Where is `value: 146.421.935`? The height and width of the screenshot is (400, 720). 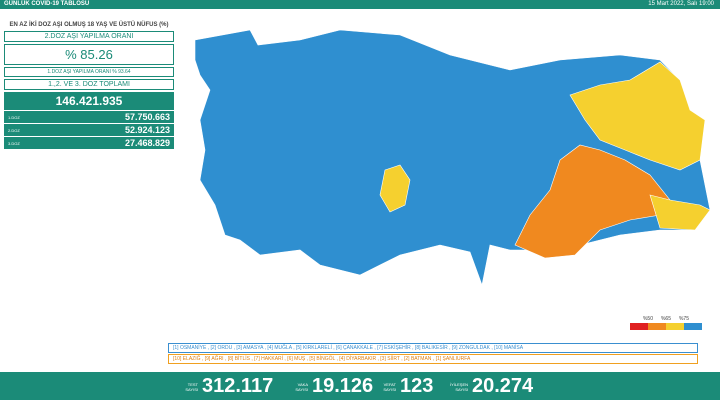 value: 146.421.935 is located at coordinates (89, 101).